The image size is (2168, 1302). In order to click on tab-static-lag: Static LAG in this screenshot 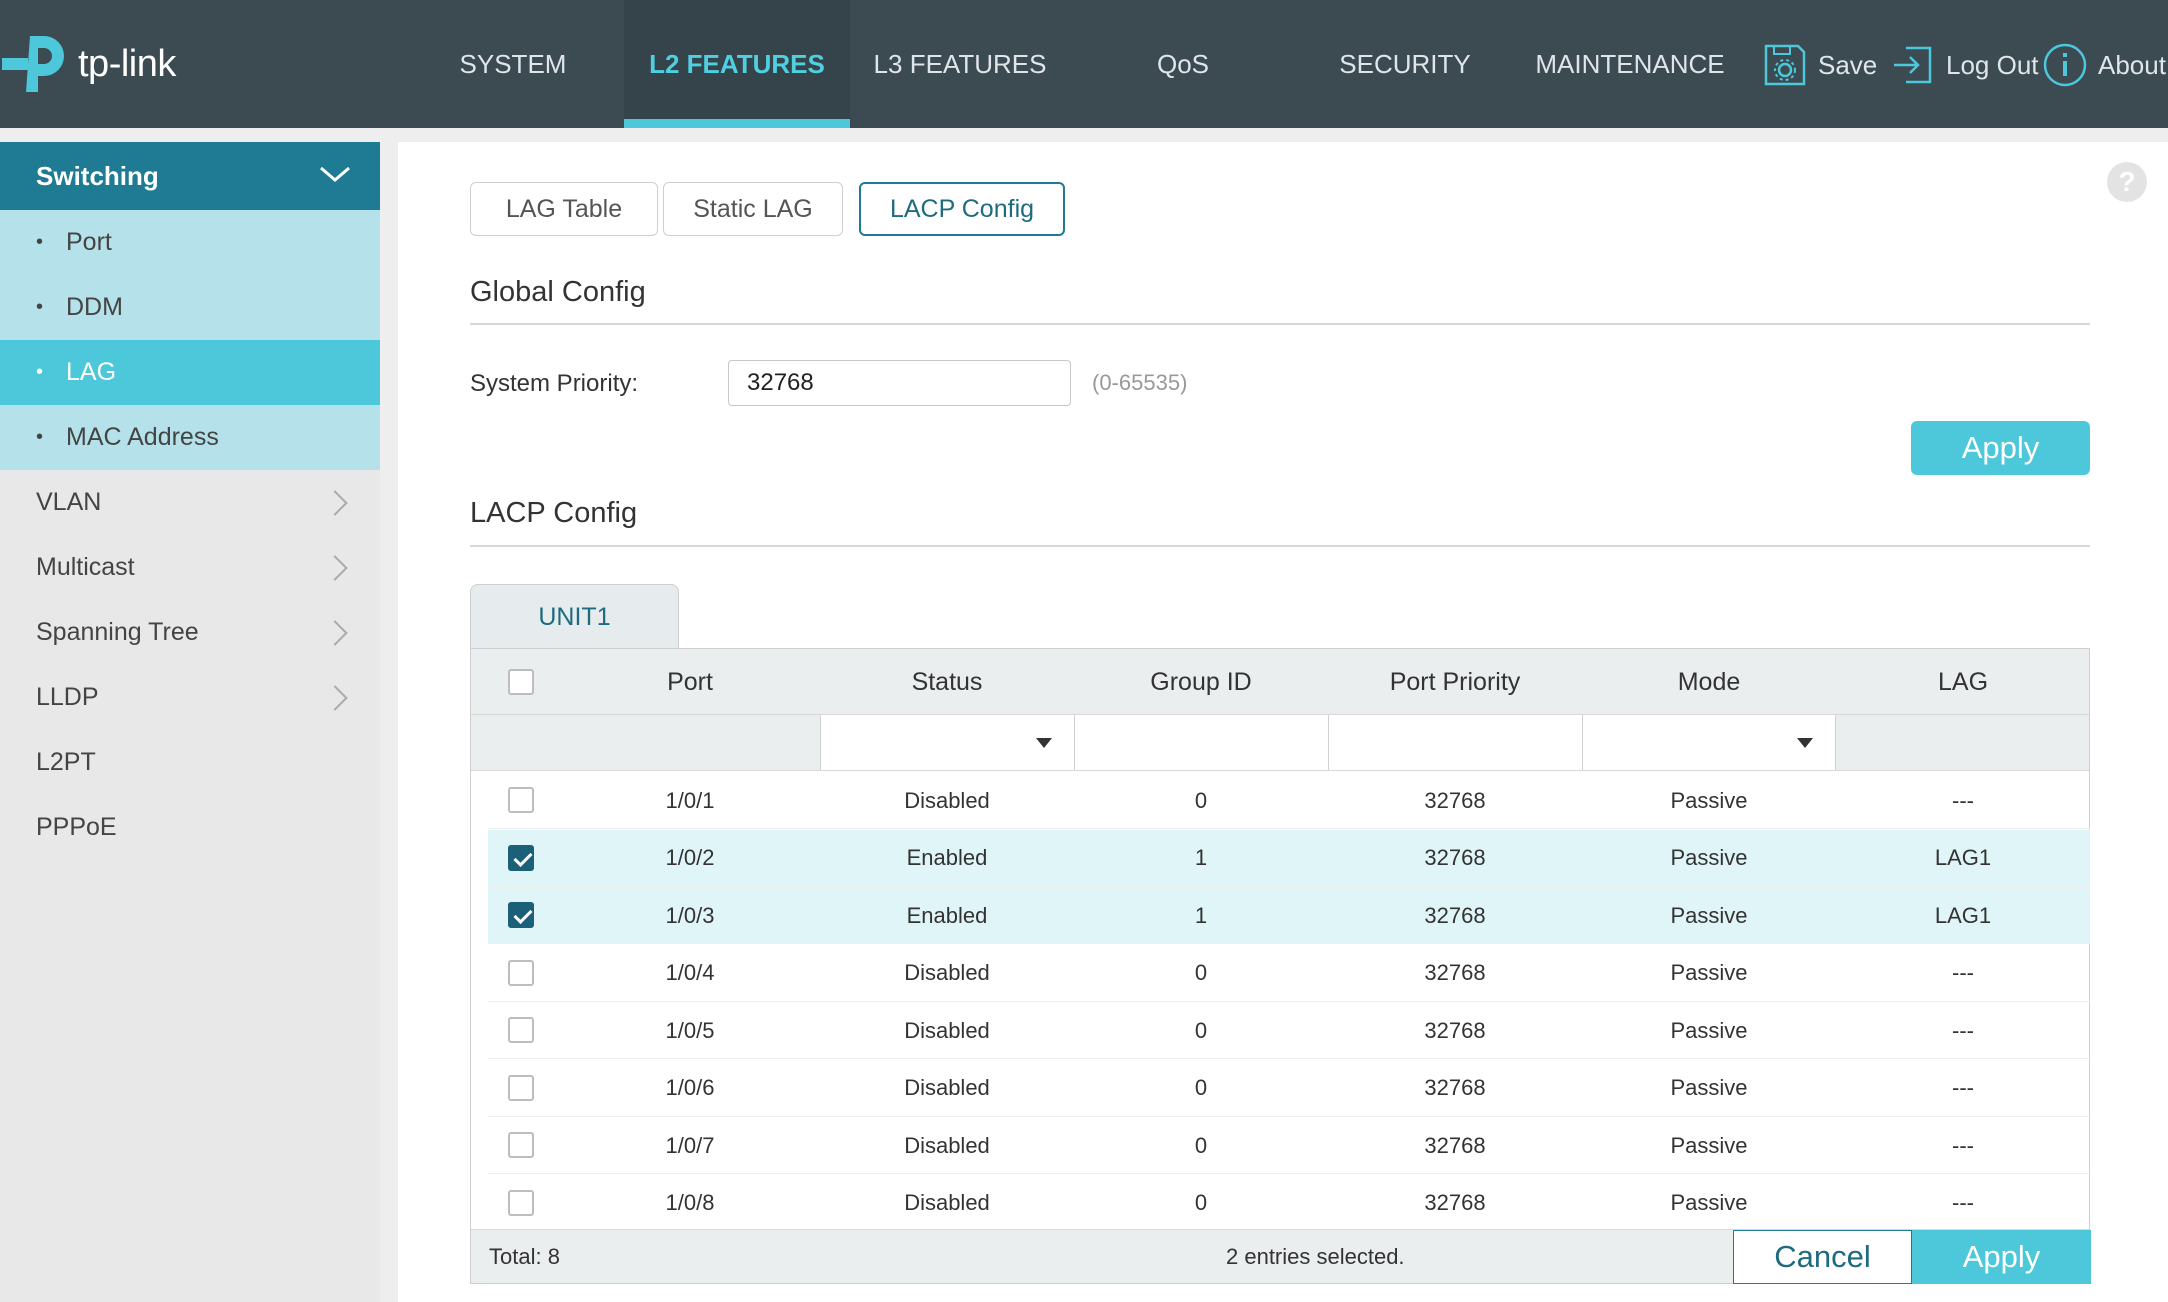, I will do `click(753, 209)`.